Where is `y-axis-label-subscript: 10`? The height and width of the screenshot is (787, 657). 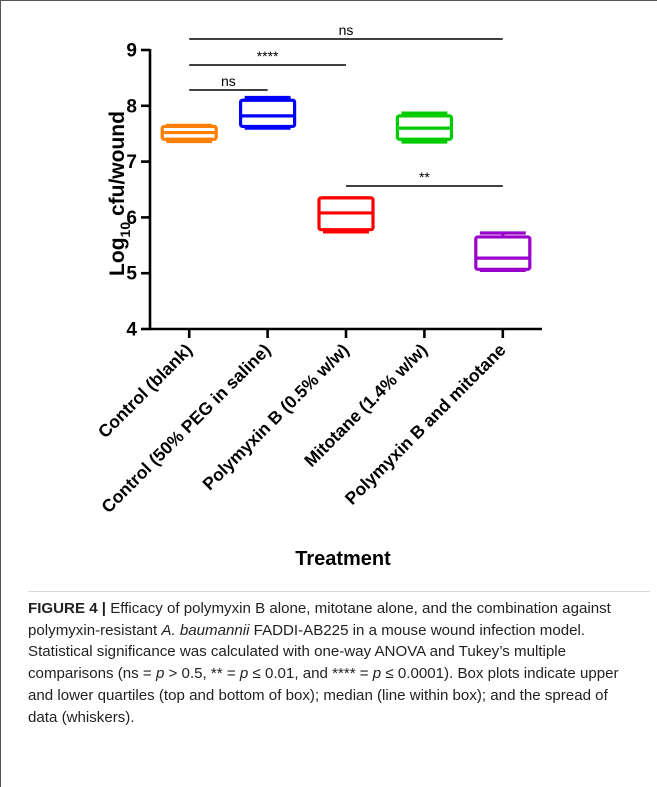
y-axis-label-subscript: 10 is located at coordinates (125, 230).